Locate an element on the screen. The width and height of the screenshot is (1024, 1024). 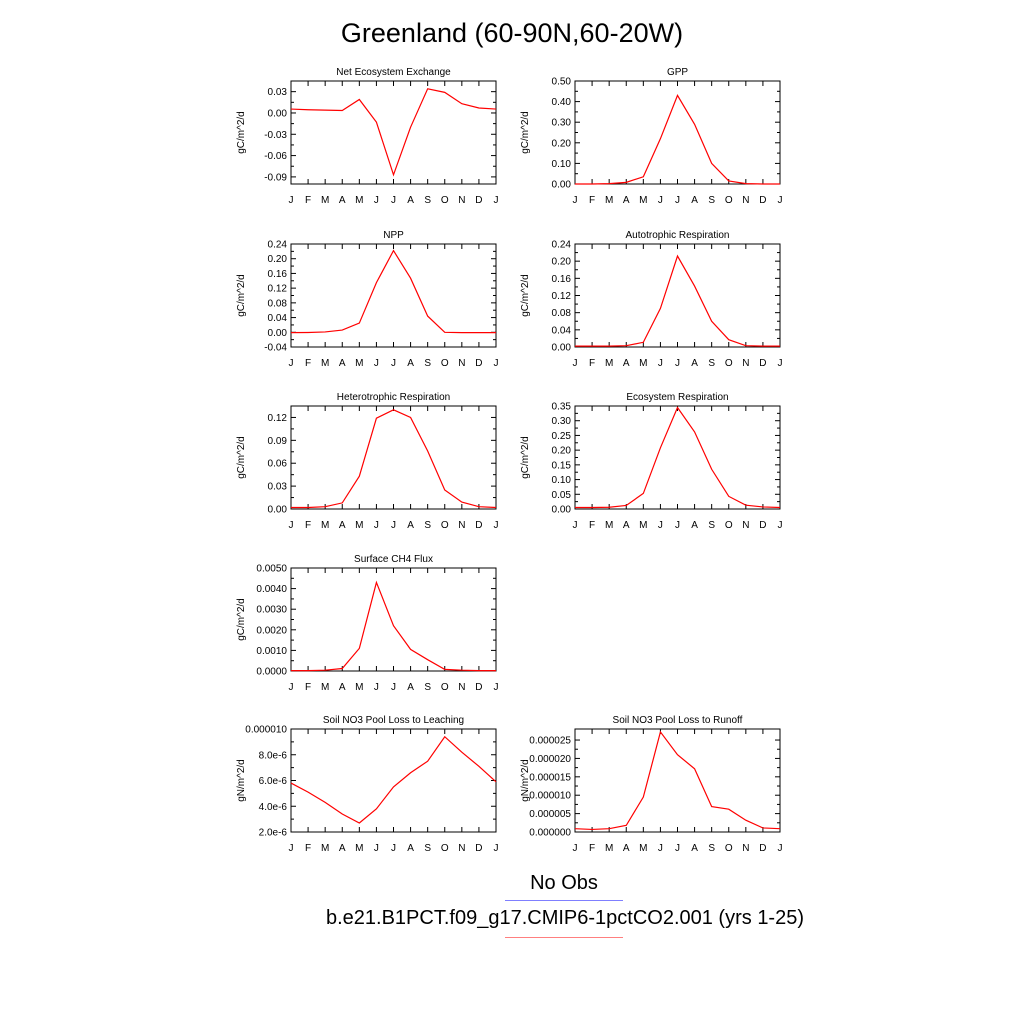
y-tick-label: 0.24 is located at coordinates (562, 245).